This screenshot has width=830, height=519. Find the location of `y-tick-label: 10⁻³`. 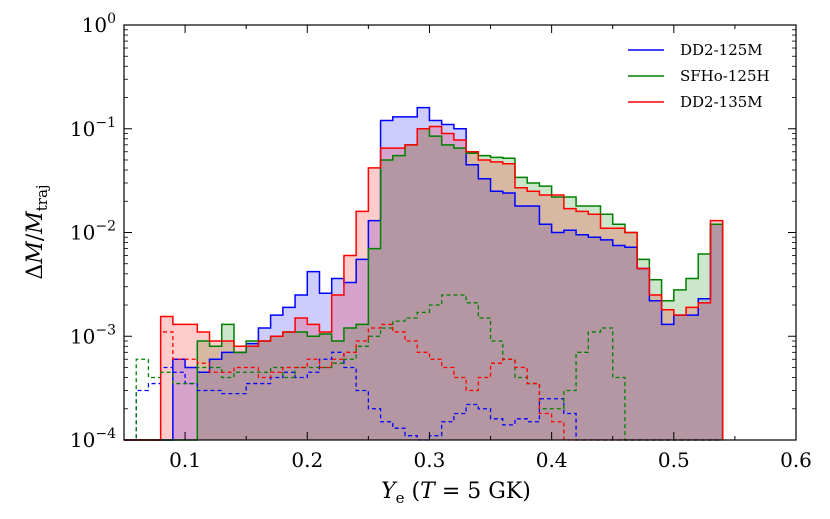

y-tick-label: 10⁻³ is located at coordinates (93, 335).